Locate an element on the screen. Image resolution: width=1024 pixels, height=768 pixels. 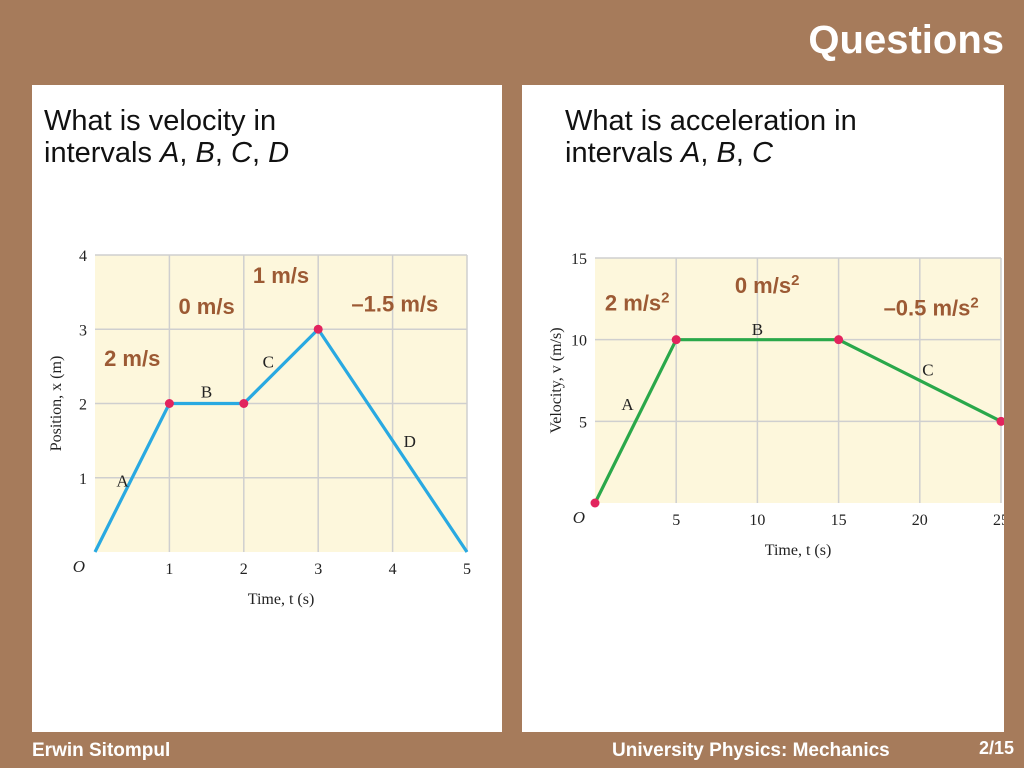
position-segment-label: D is located at coordinates (410, 441).